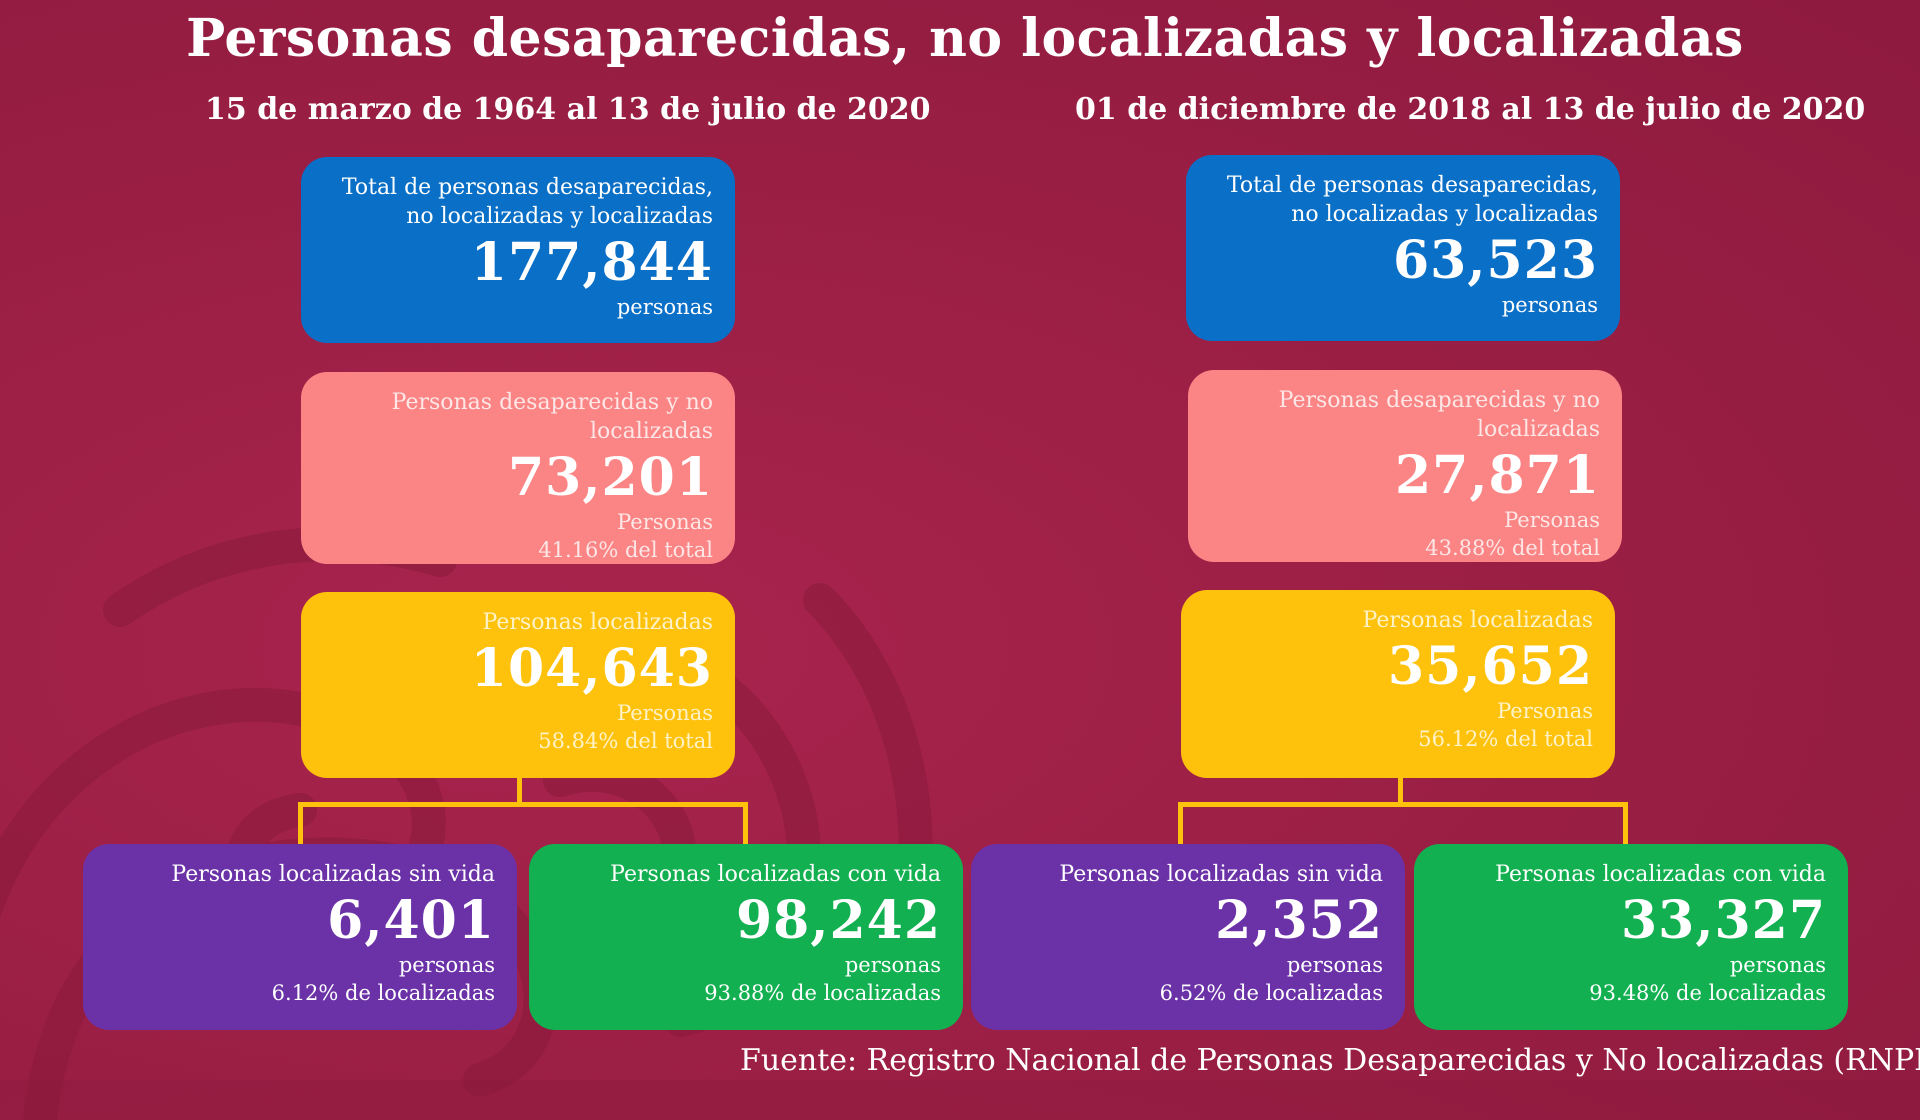 This screenshot has width=1920, height=1120. Describe the element at coordinates (625, 550) in the screenshot. I see `left-missing-pct: 41.16% del total` at that location.